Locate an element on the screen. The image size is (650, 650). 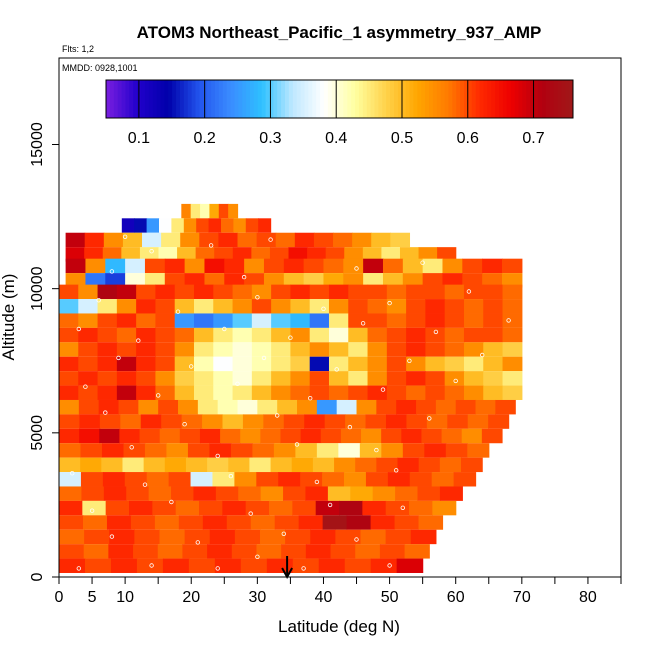
x-axis-label: Latitude (deg N) is located at coordinates (339, 626).